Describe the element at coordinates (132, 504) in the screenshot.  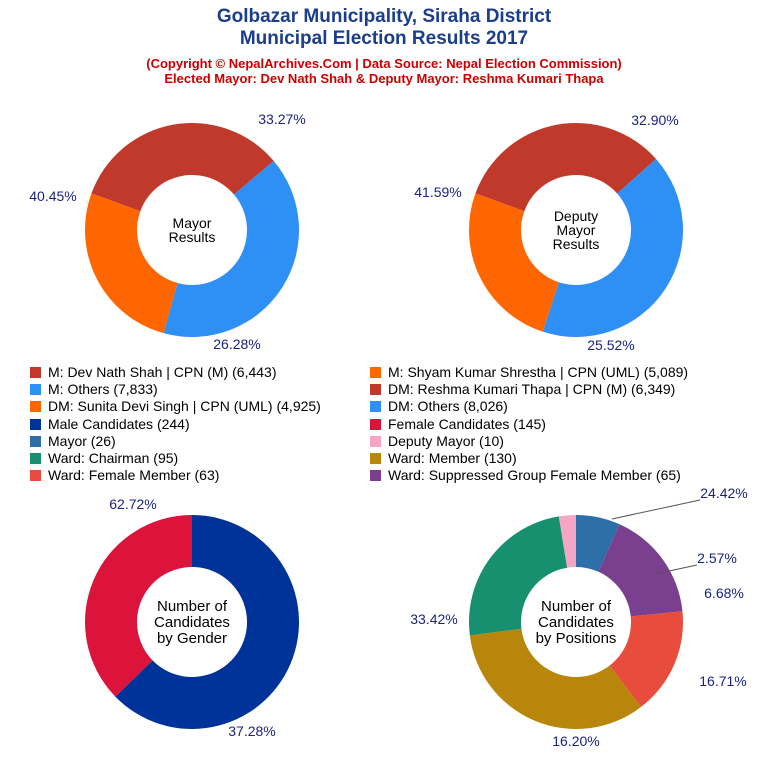
I see `slice-pct-label: 62.72%` at that location.